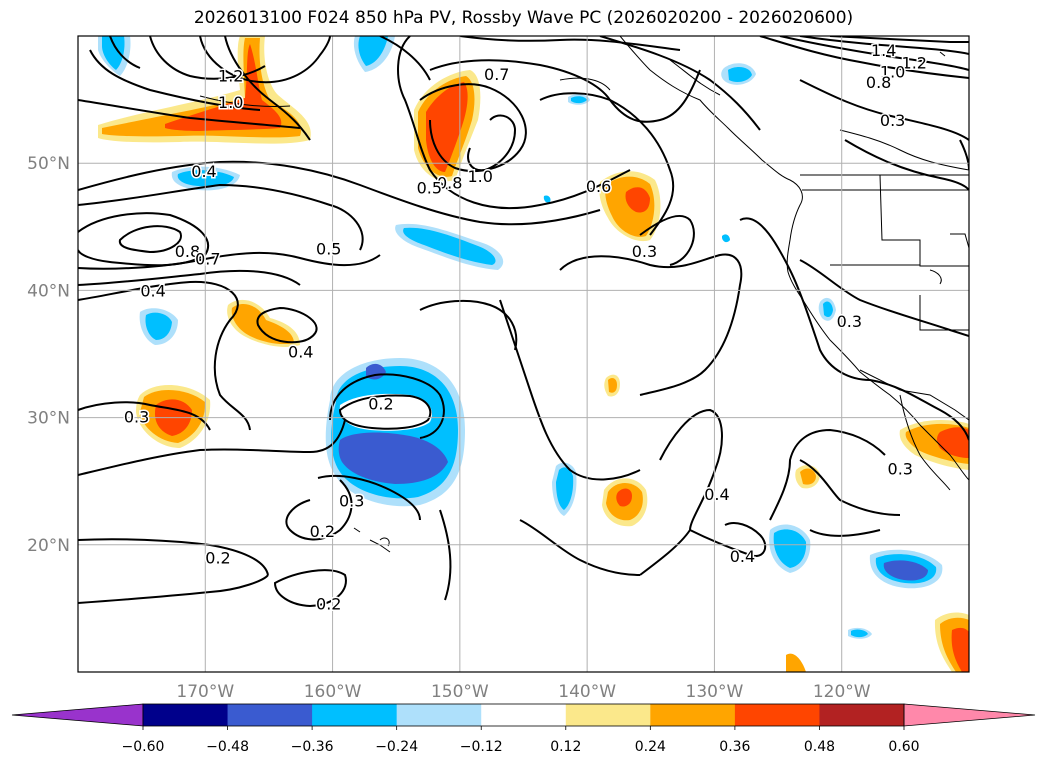  What do you see at coordinates (481, 747) in the screenshot?
I see `colorbar-tick-label: −0.12` at bounding box center [481, 747].